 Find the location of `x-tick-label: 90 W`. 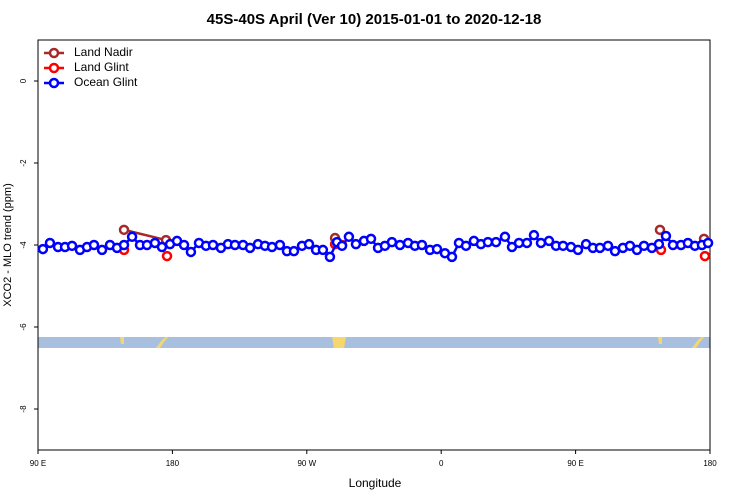

x-tick-label: 90 W is located at coordinates (306, 463).